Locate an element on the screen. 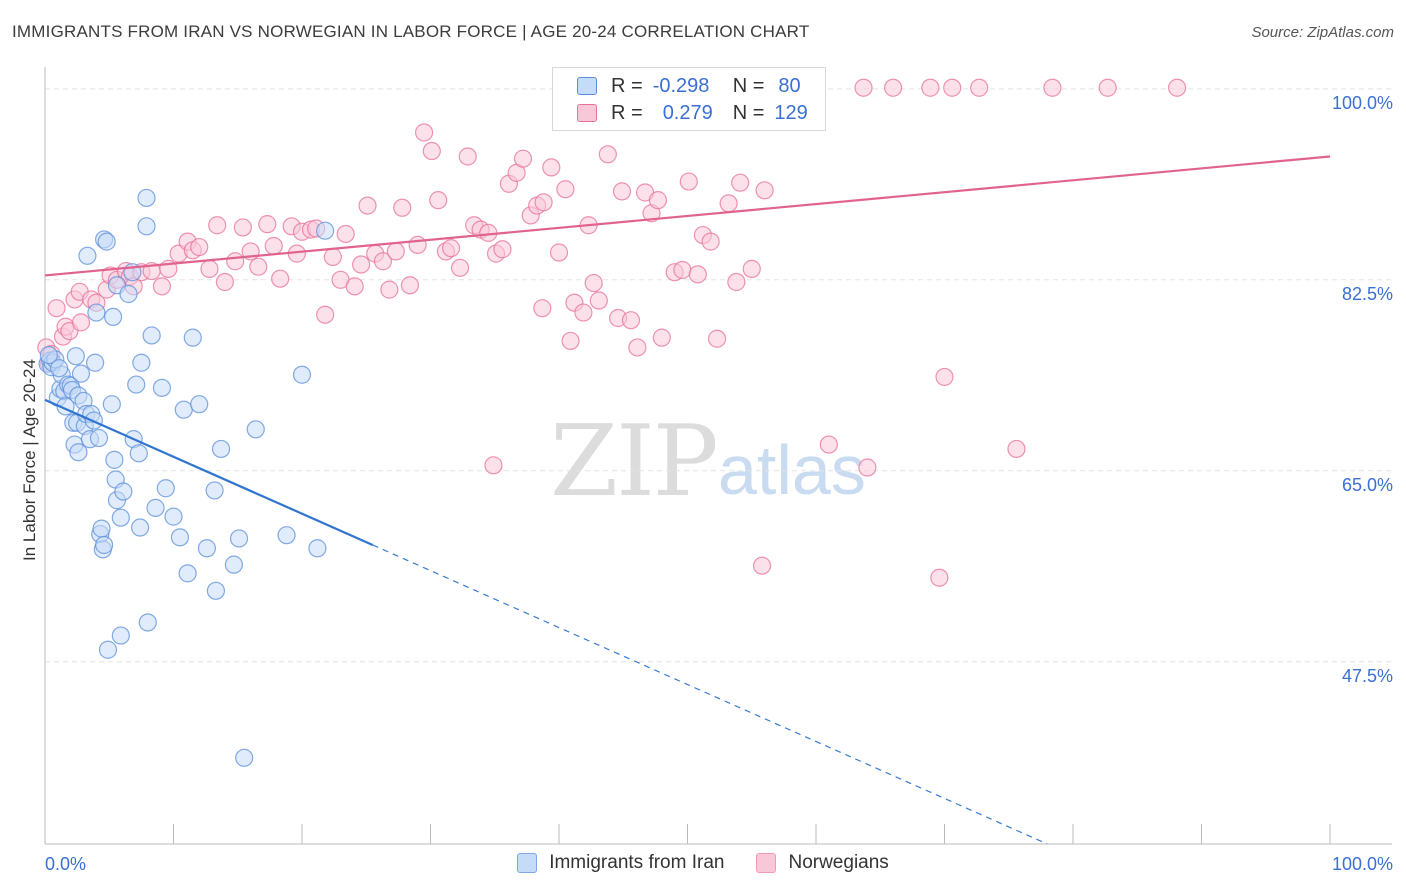 The image size is (1406, 892). legend-item-norwegians: Norwegians is located at coordinates (822, 863).